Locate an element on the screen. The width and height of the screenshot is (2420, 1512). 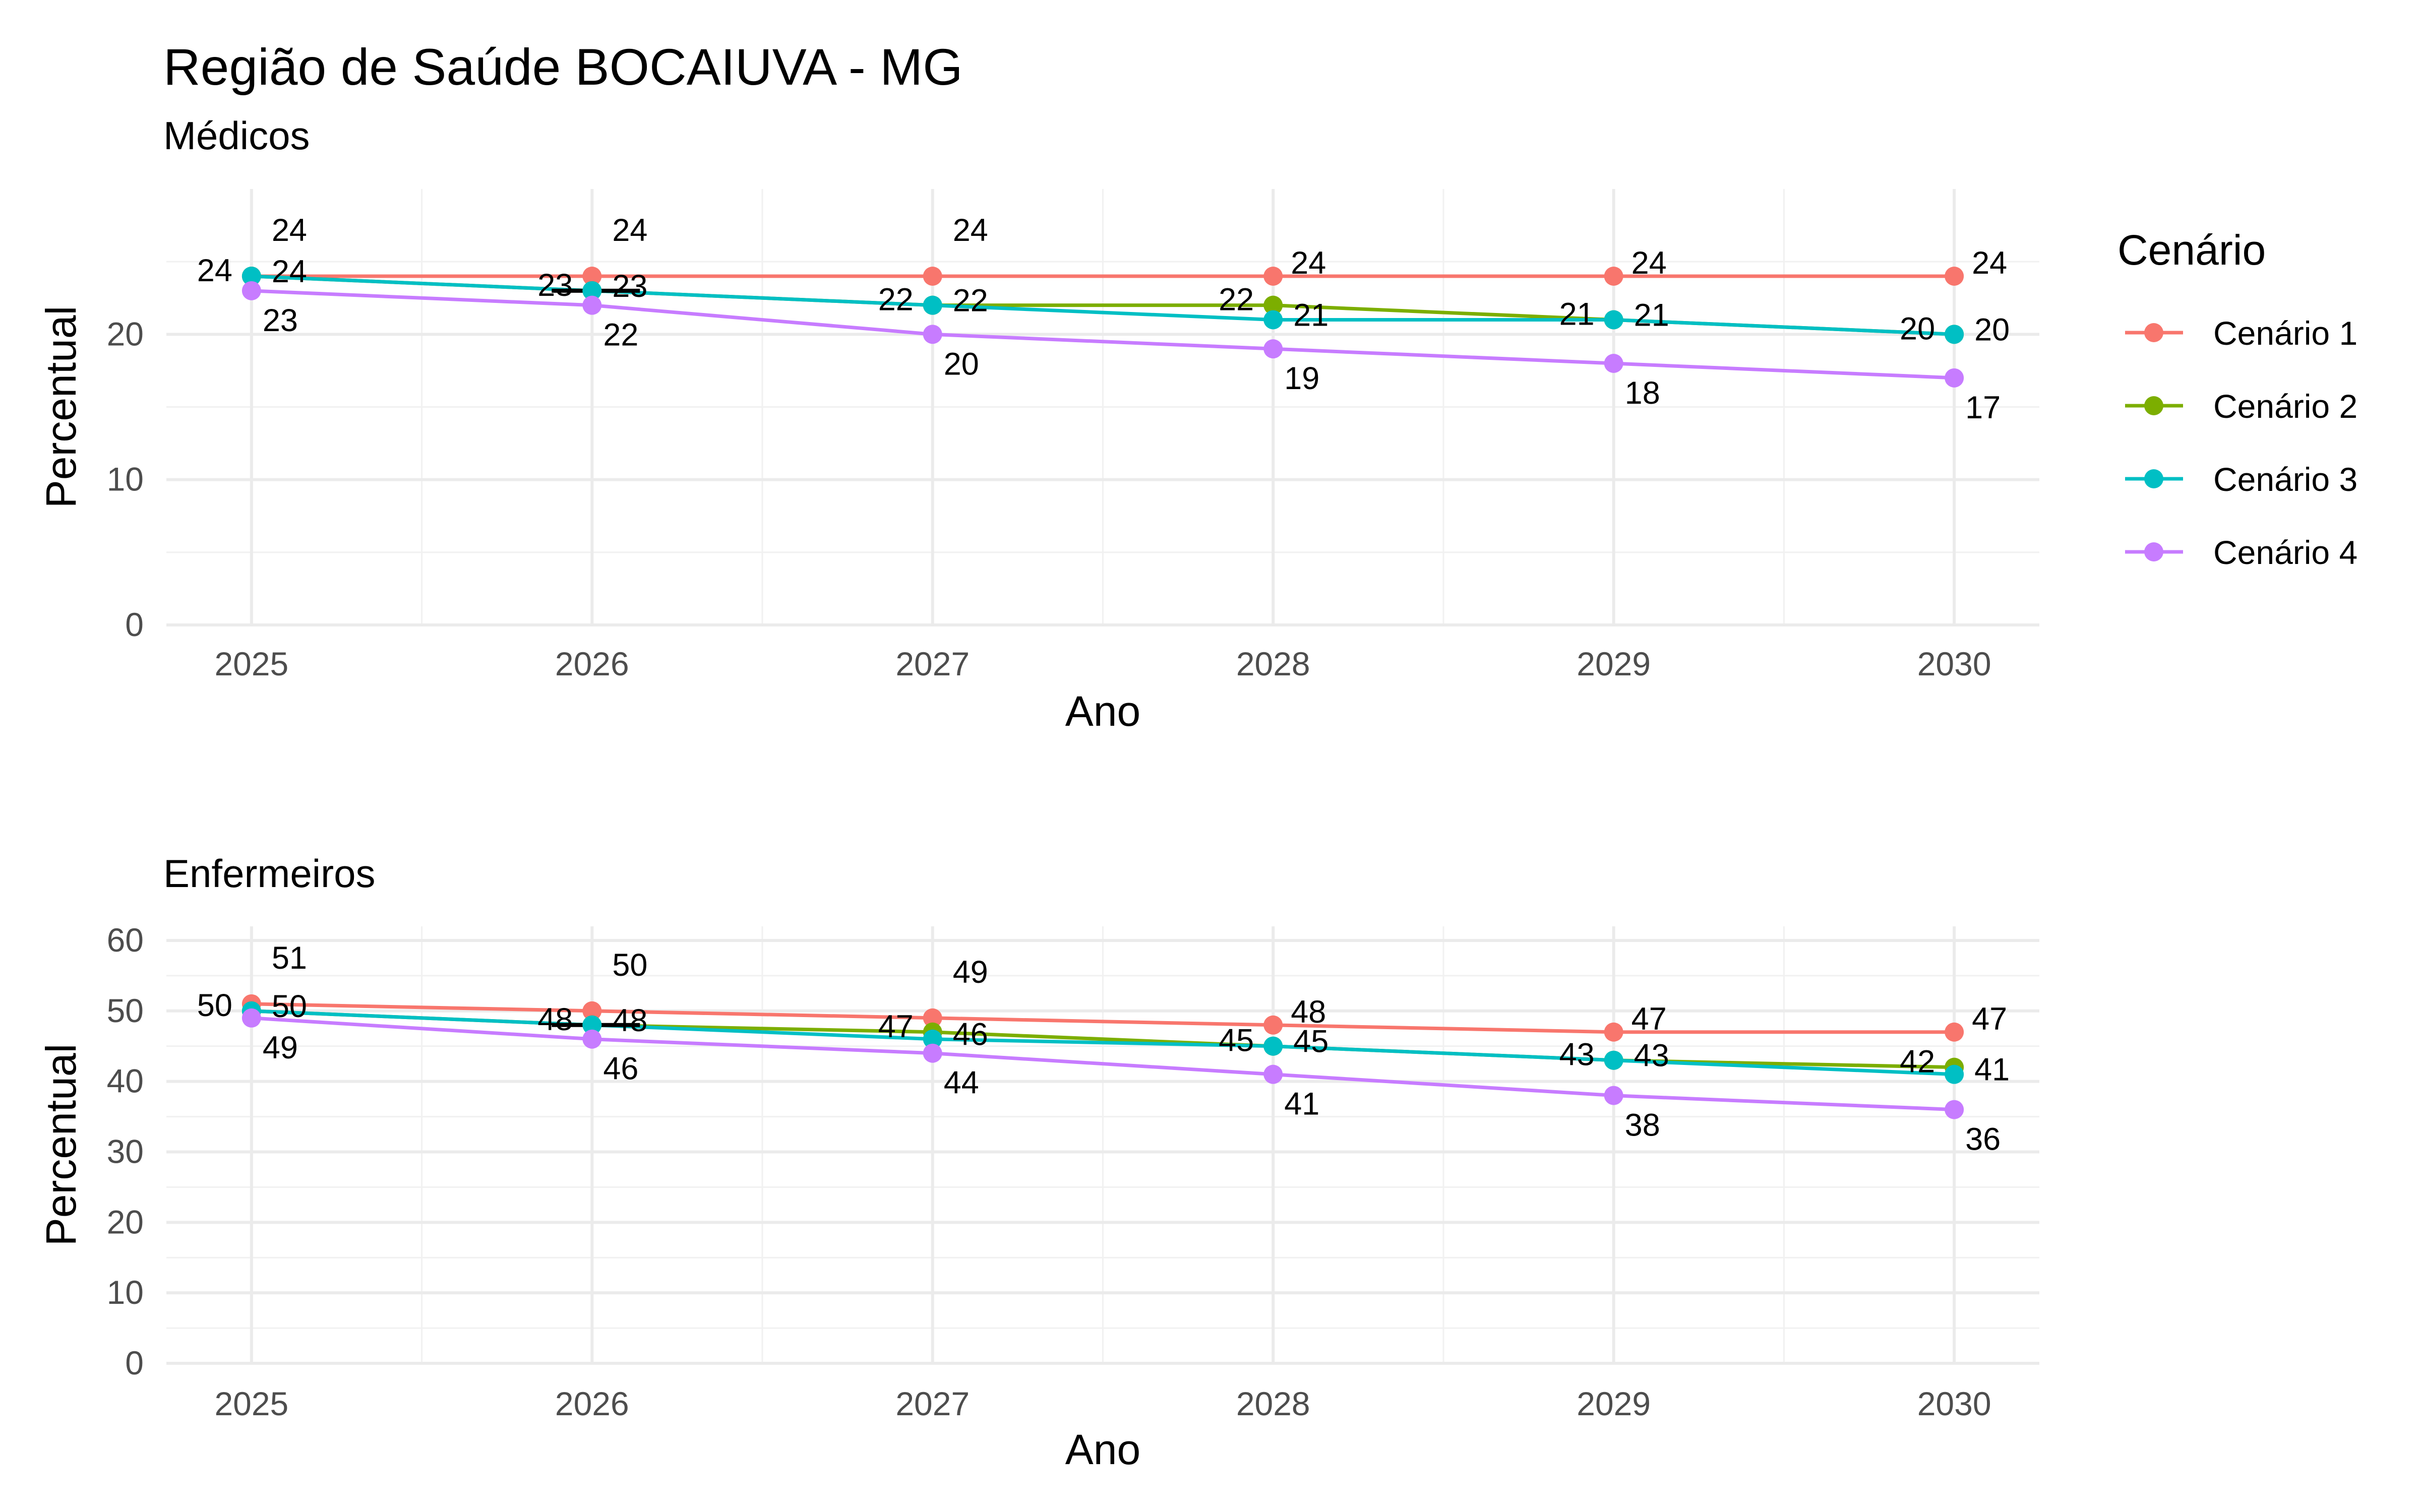
chart-title: Região de Saúde BOCAIUVA - MG is located at coordinates (563, 67).